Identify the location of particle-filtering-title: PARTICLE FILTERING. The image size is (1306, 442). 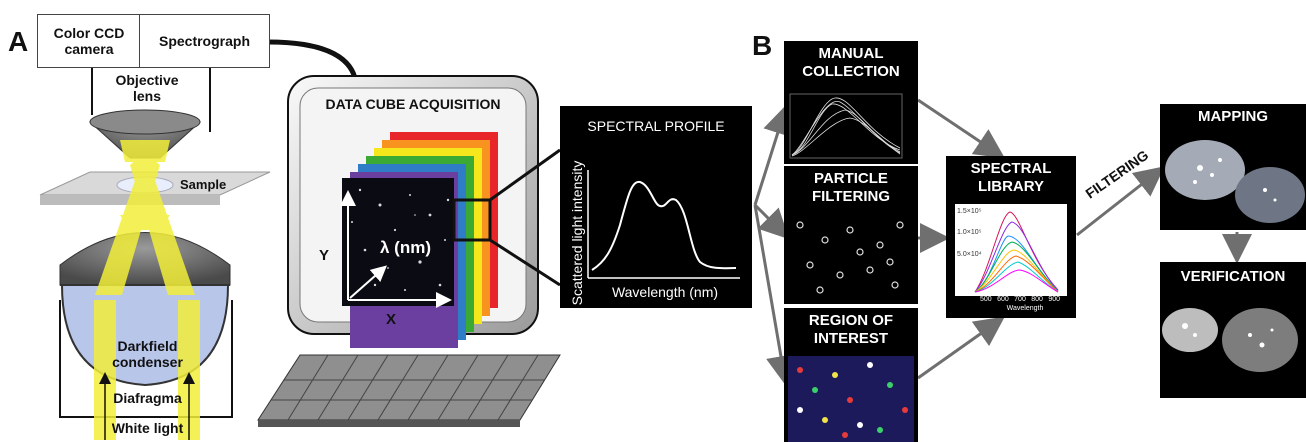
(851, 187).